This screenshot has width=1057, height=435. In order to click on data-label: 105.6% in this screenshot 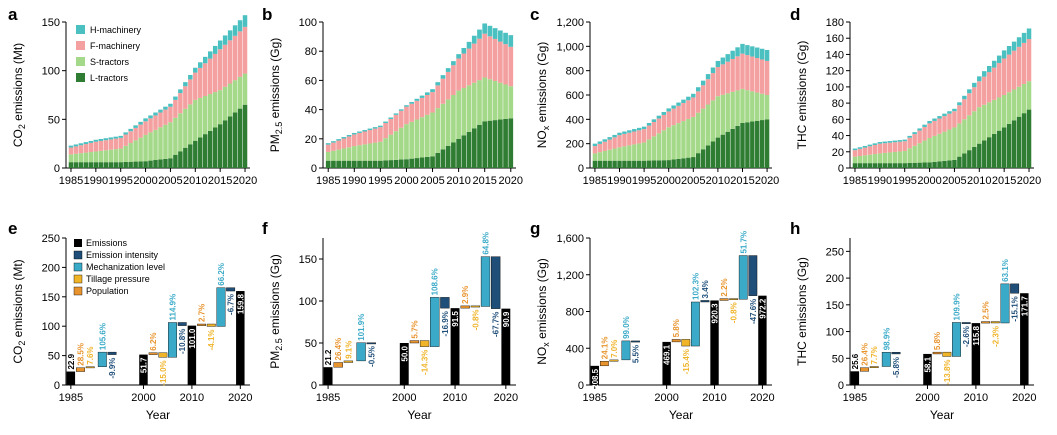, I will do `click(102, 336)`.